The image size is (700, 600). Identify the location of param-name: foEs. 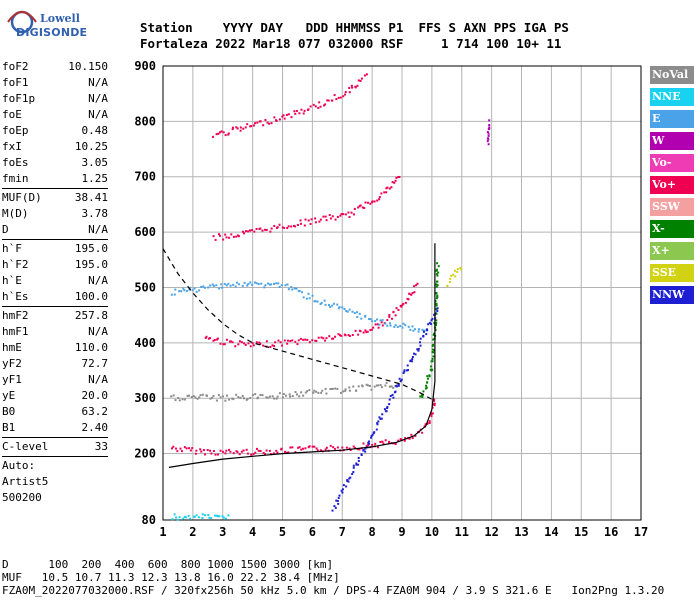
(15, 162).